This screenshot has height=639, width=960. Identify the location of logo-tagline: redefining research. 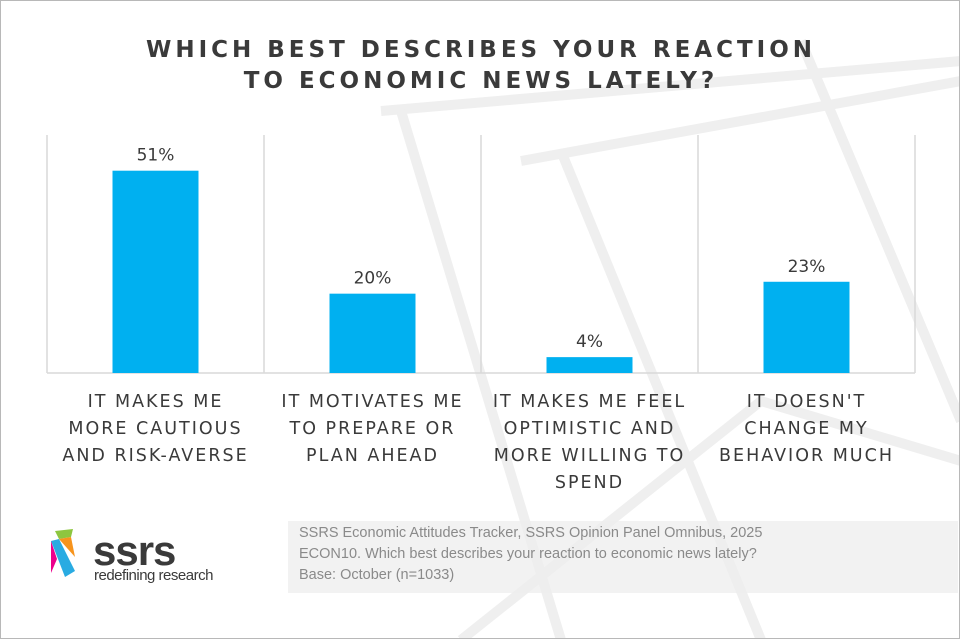
(153, 575).